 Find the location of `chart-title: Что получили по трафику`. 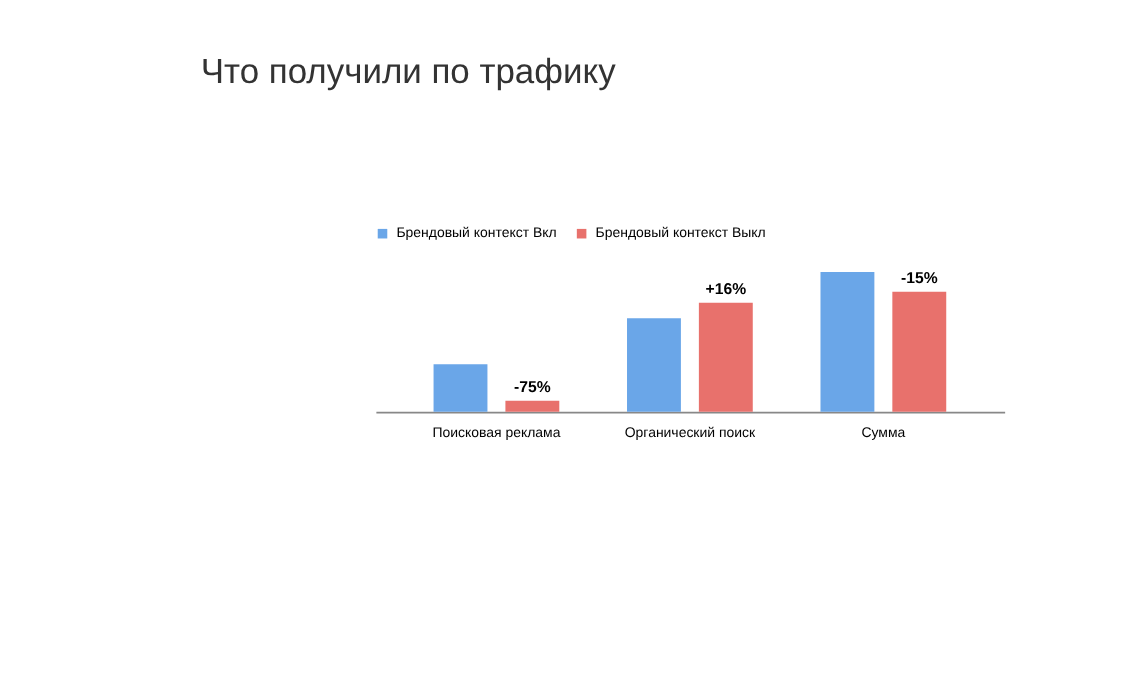

chart-title: Что получили по трафику is located at coordinates (408, 71).